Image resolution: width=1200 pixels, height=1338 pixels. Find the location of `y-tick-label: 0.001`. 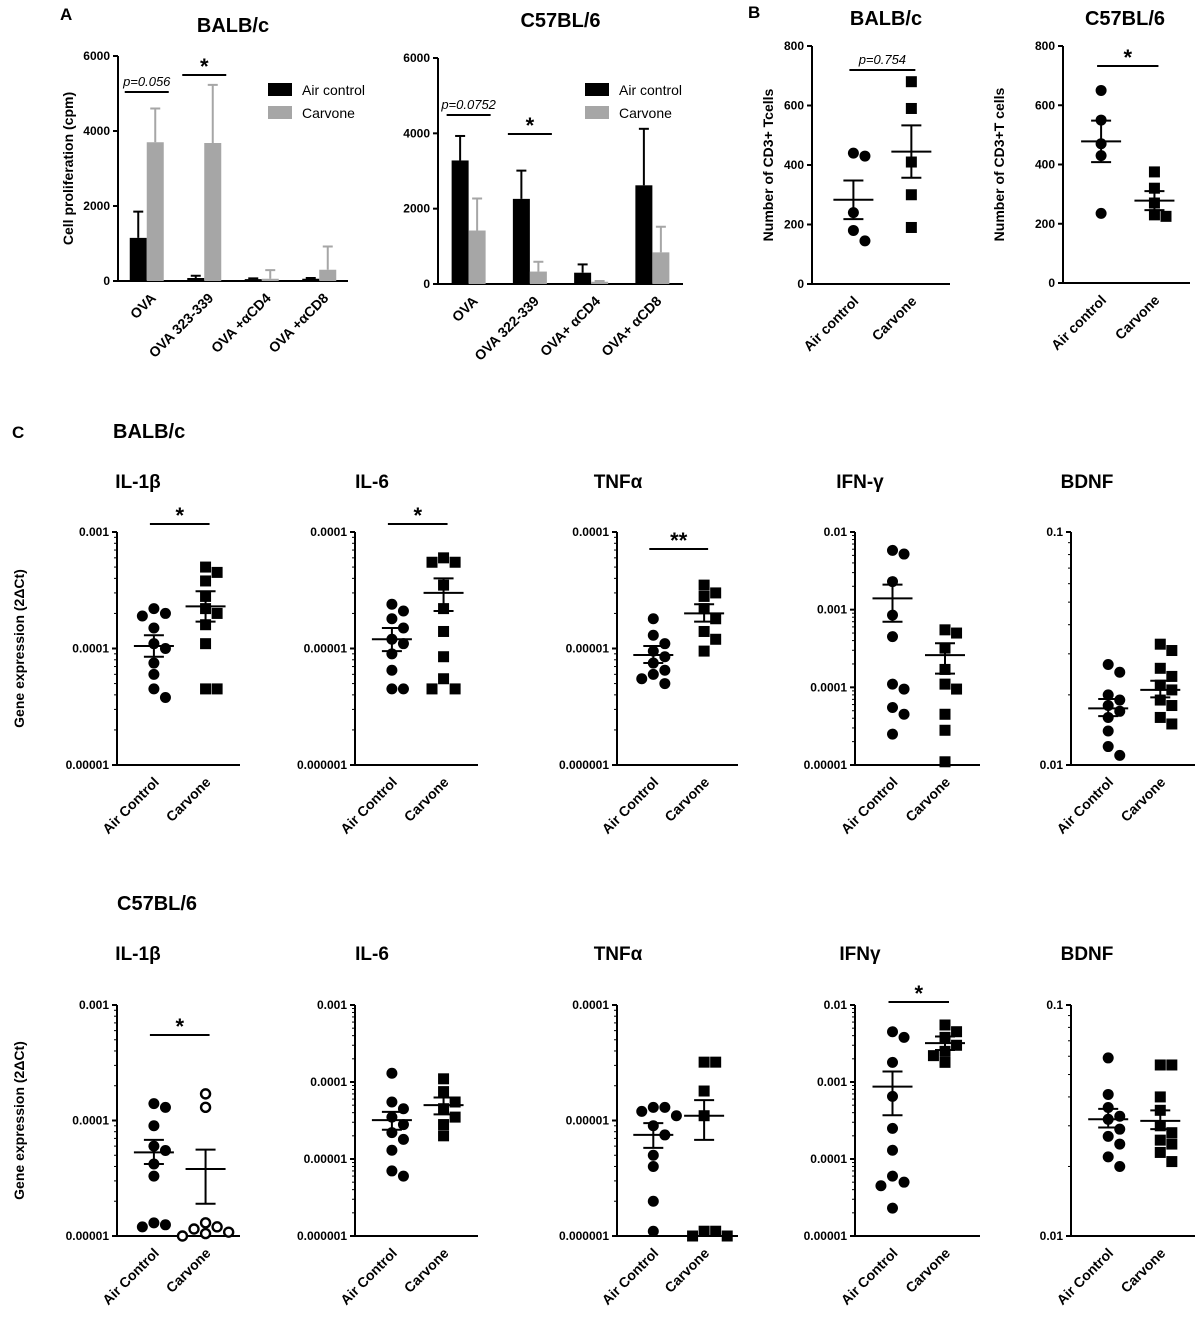

y-tick-label: 0.001 is located at coordinates (94, 532).